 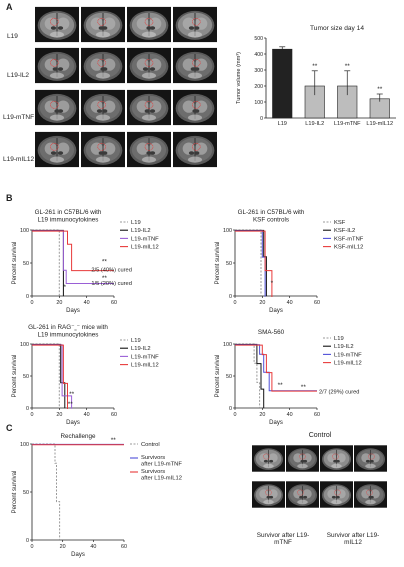 What do you see at coordinates (349, 239) in the screenshot?
I see `legend-label: KSF-mTNF` at bounding box center [349, 239].